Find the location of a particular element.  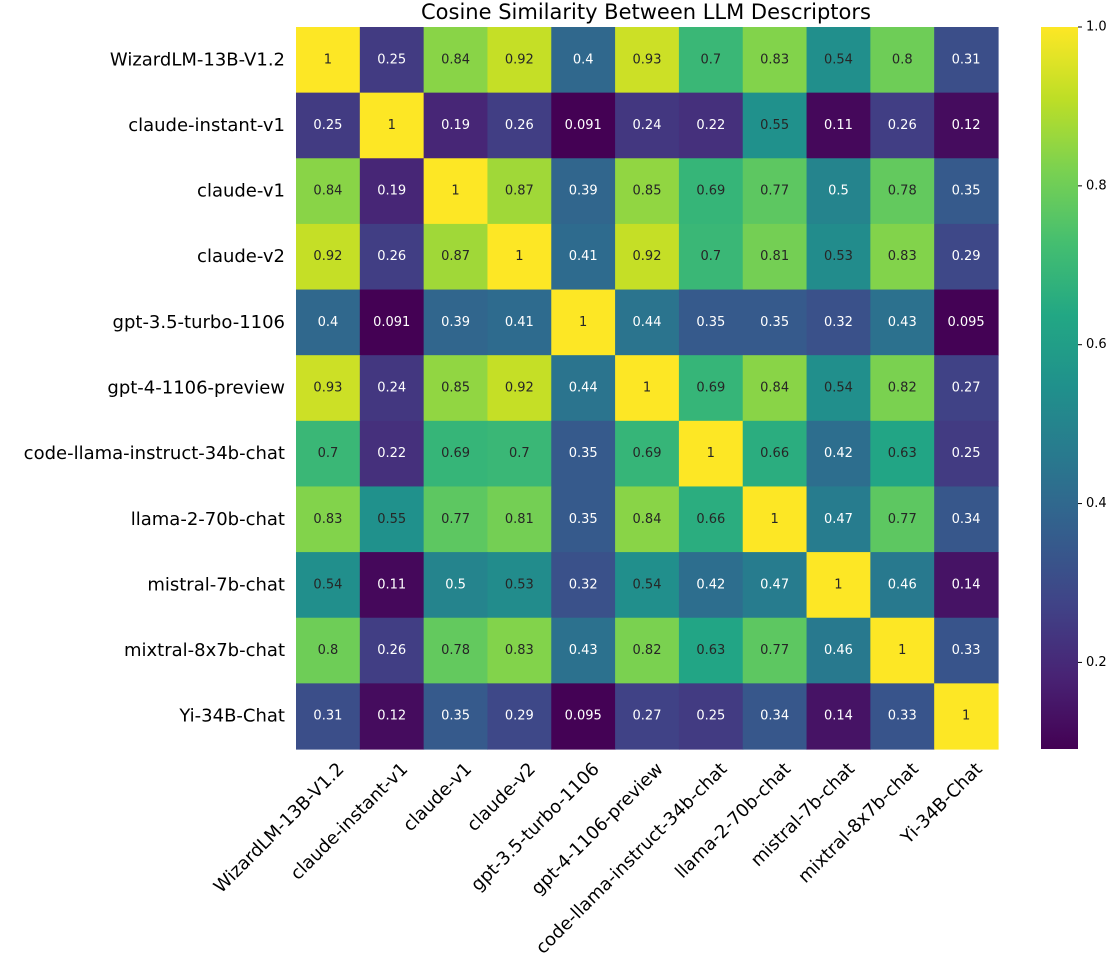

cell-value-label-9-2: 0.78 is located at coordinates (455, 650).